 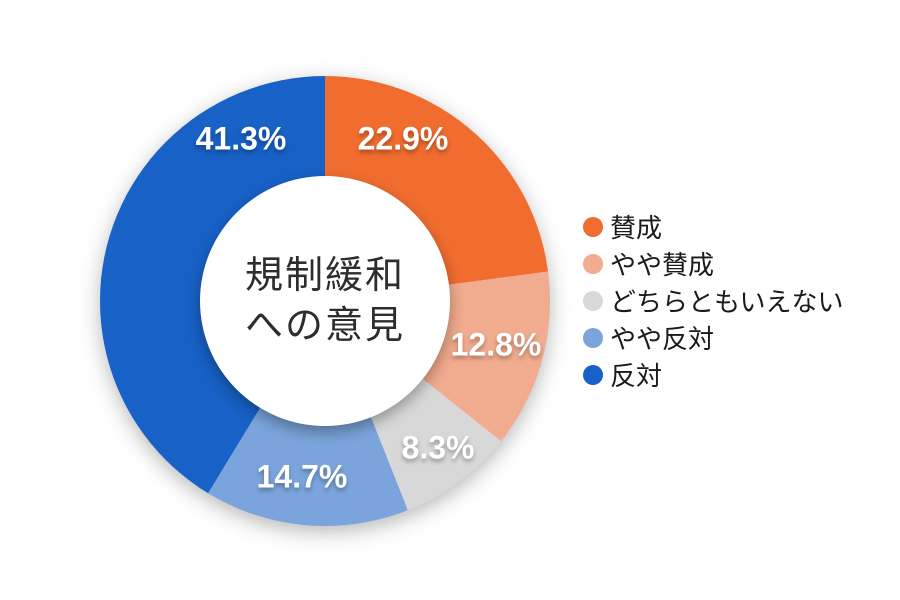 What do you see at coordinates (636, 376) in the screenshot?
I see `legend-label: 反対` at bounding box center [636, 376].